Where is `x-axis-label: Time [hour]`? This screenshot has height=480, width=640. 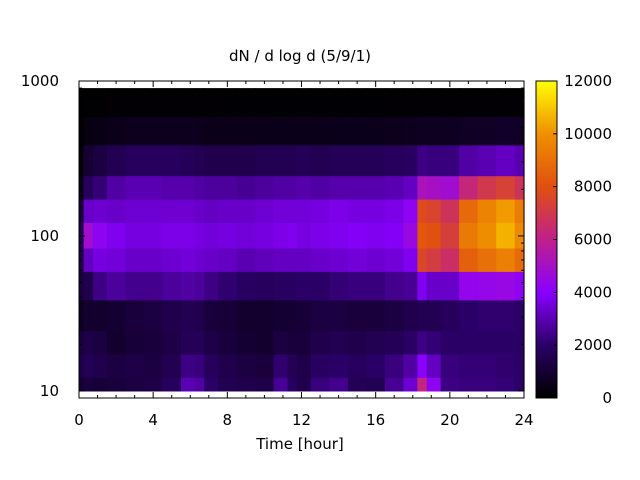
x-axis-label: Time [hour] is located at coordinates (299, 444).